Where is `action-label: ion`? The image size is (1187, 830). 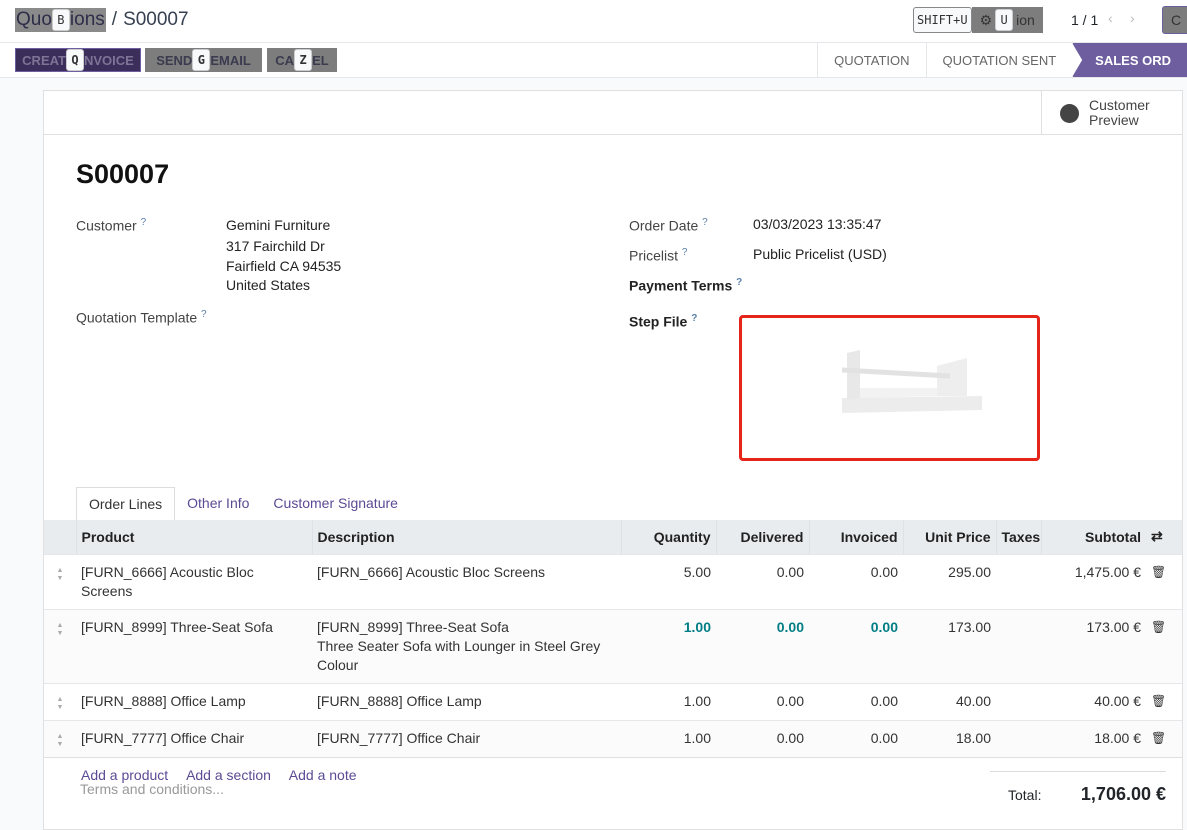 action-label: ion is located at coordinates (1025, 20).